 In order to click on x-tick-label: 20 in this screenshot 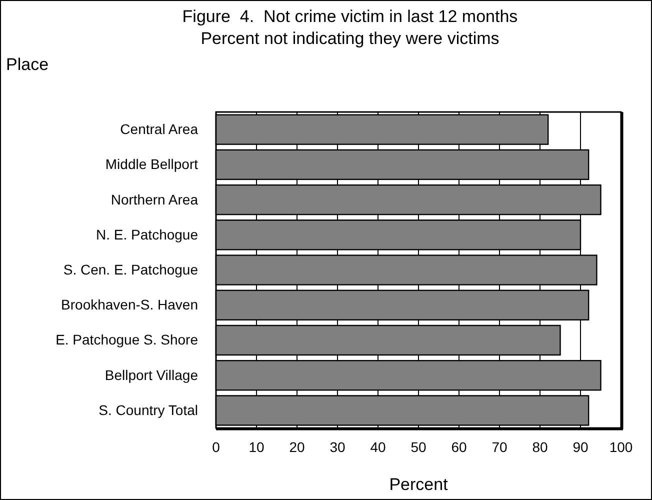, I will do `click(297, 446)`.